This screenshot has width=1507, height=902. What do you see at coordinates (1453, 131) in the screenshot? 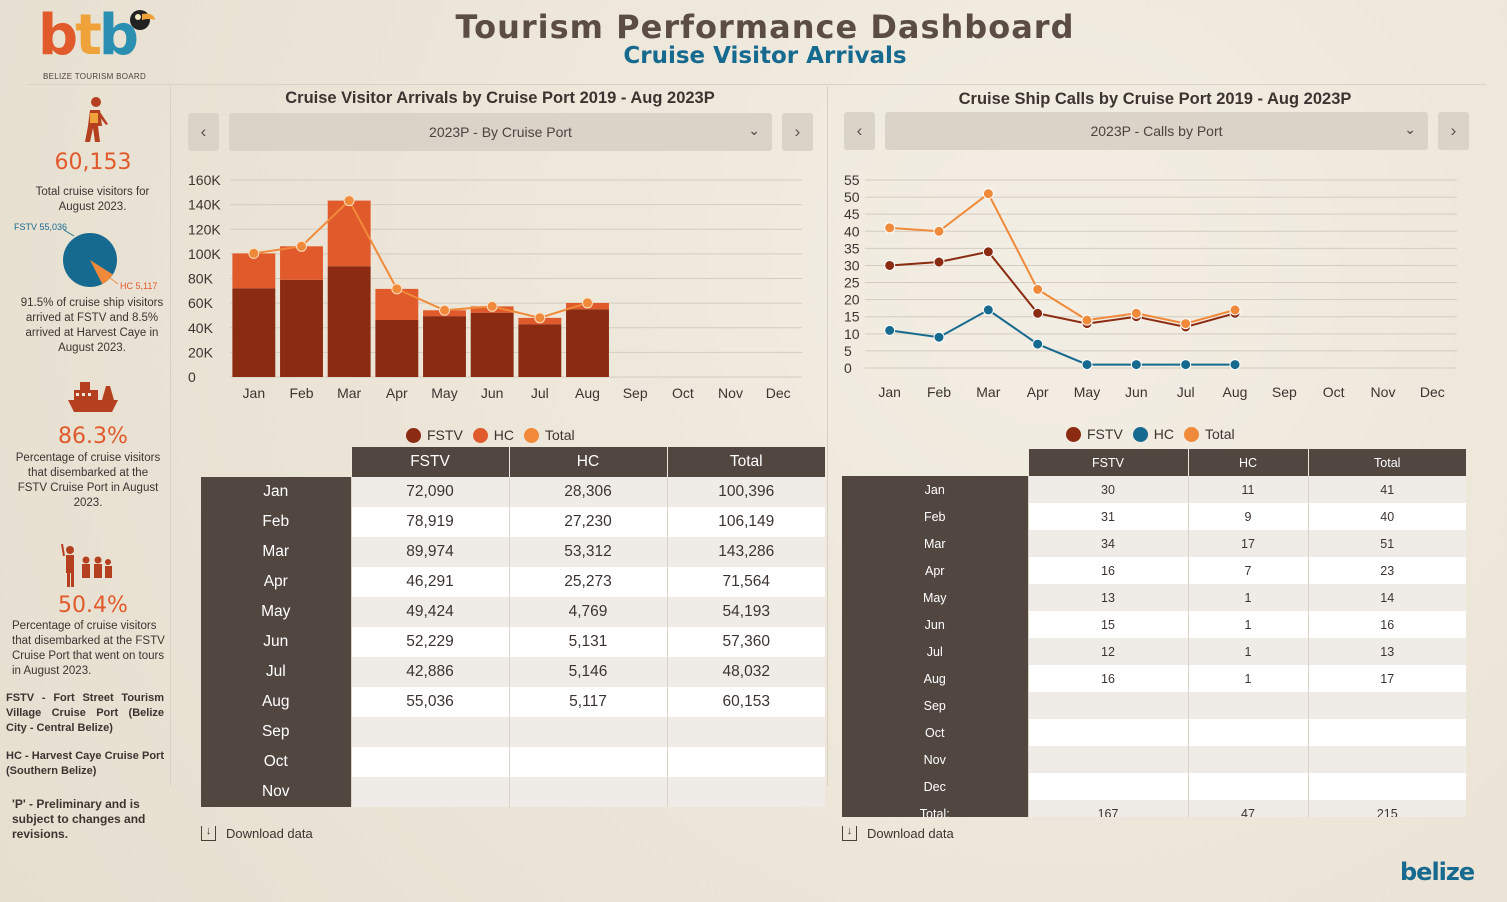
I see `right-next-button: ›` at bounding box center [1453, 131].